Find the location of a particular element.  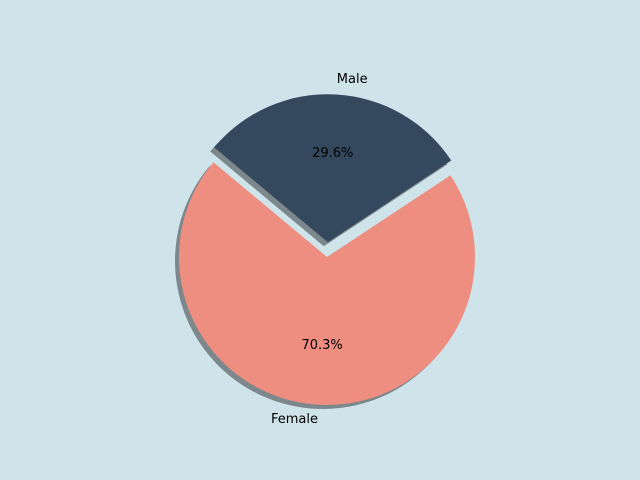

value-label: 29.6% is located at coordinates (332, 153).